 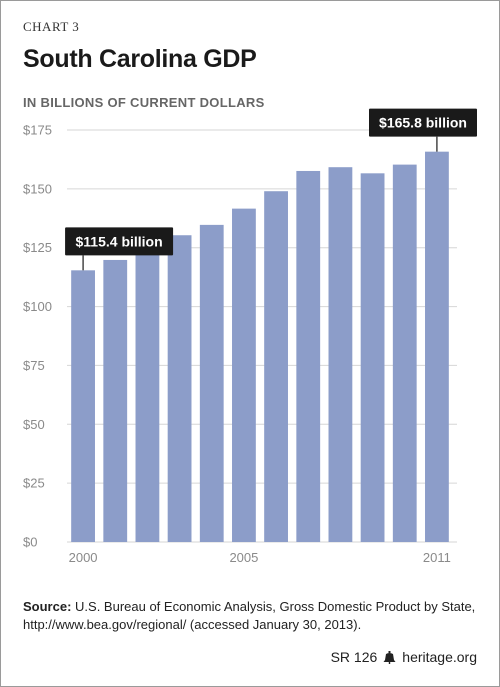 What do you see at coordinates (437, 557) in the screenshot?
I see `x-tick-label: 2011` at bounding box center [437, 557].